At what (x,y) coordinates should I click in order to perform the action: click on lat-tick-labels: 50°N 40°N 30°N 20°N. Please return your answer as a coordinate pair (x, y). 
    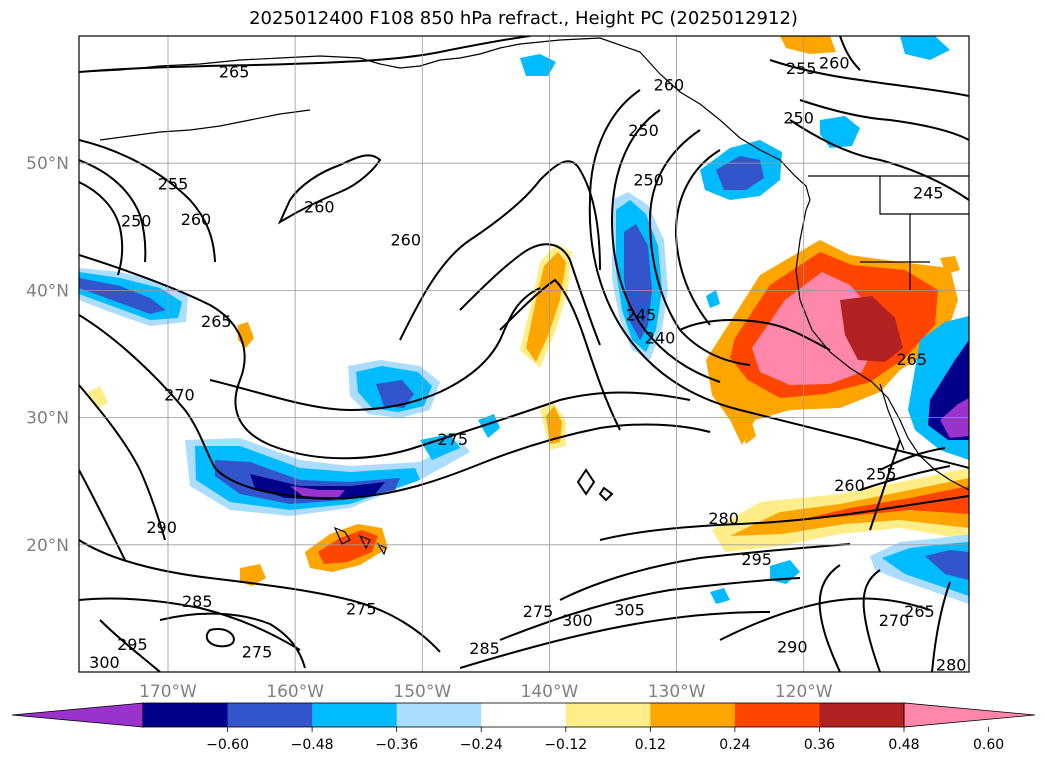
    Looking at the image, I should click on (47, 355).